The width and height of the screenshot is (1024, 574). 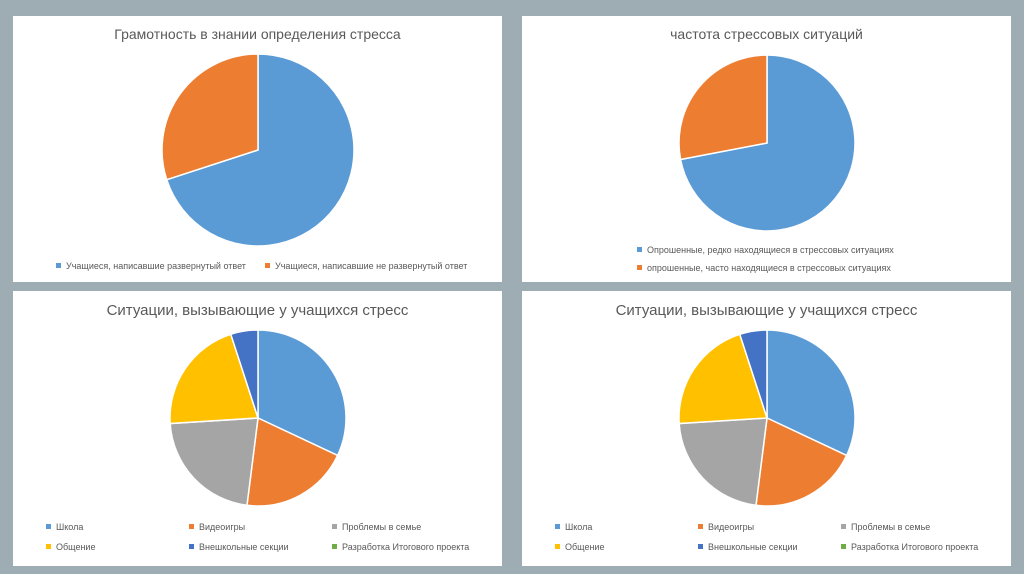 What do you see at coordinates (257, 34) in the screenshot?
I see `chart-title: Грамотность в знании определения стресса` at bounding box center [257, 34].